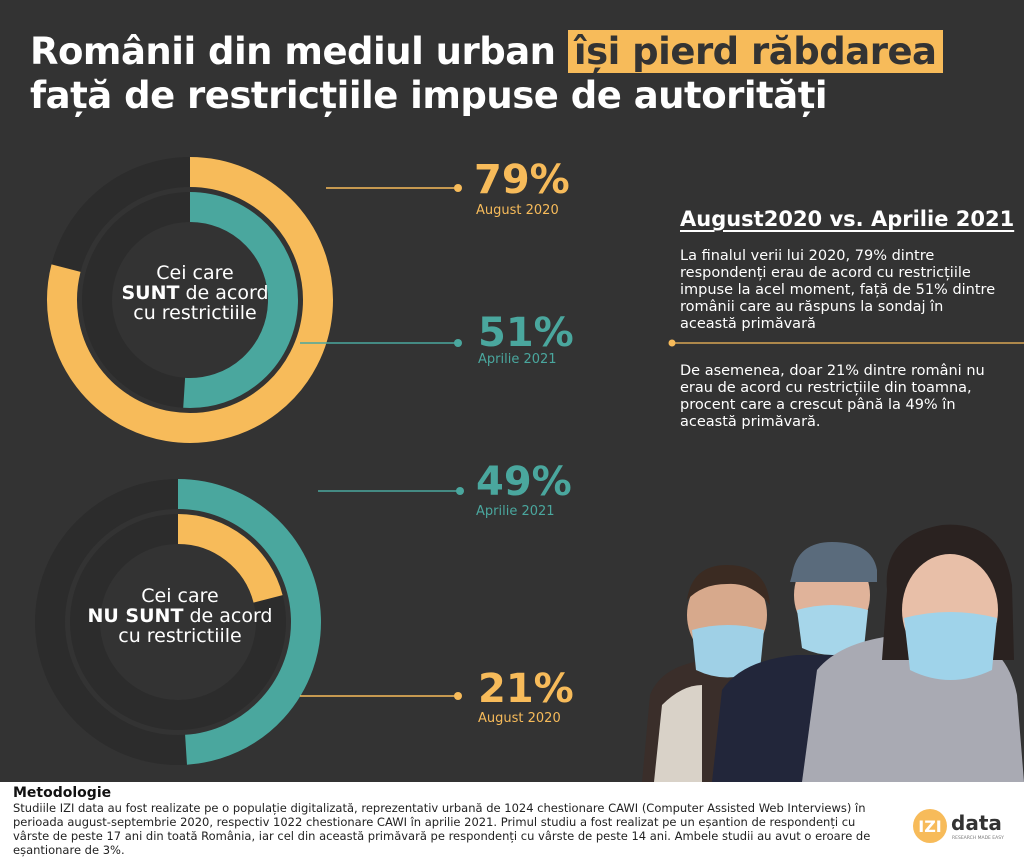 Image resolution: width=1024 pixels, height=858 pixels. I want to click on chart2-series1-label: Aprilie 2021, so click(515, 511).